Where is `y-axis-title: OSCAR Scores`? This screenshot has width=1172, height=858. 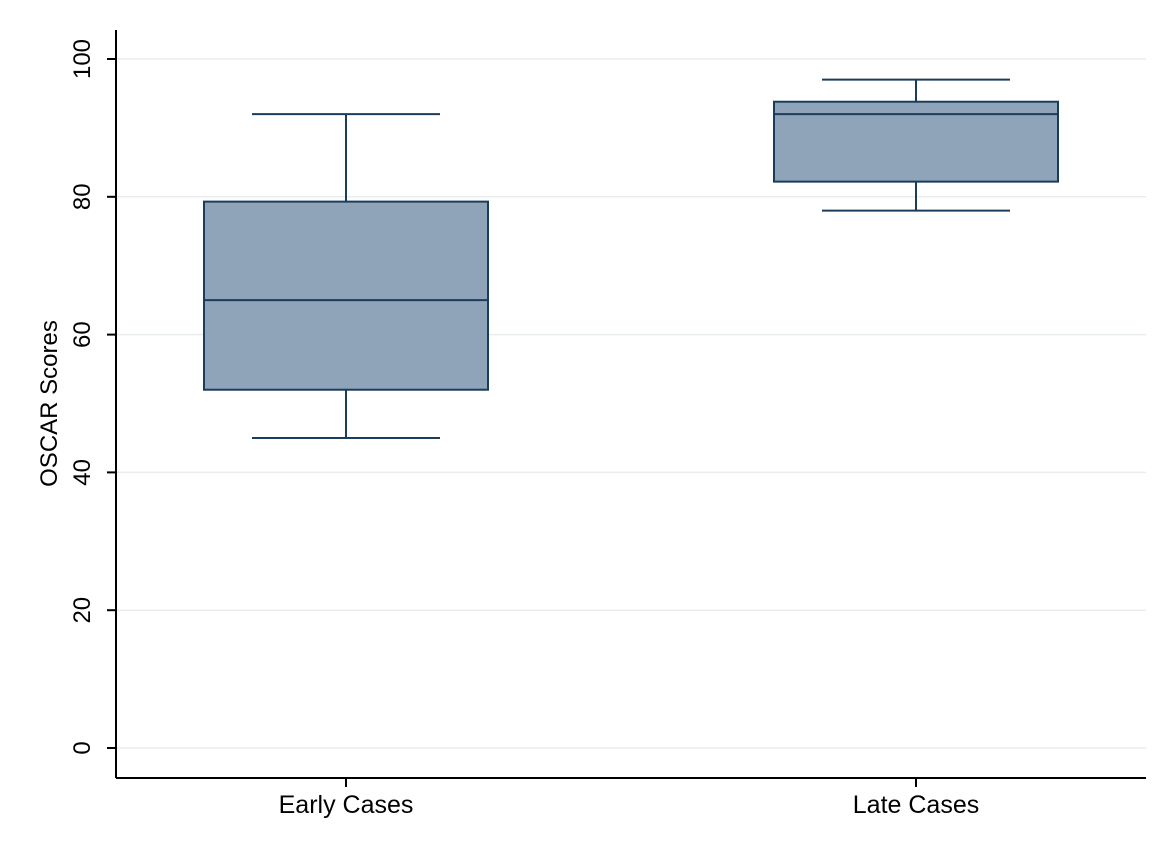
y-axis-title: OSCAR Scores is located at coordinates (49, 403).